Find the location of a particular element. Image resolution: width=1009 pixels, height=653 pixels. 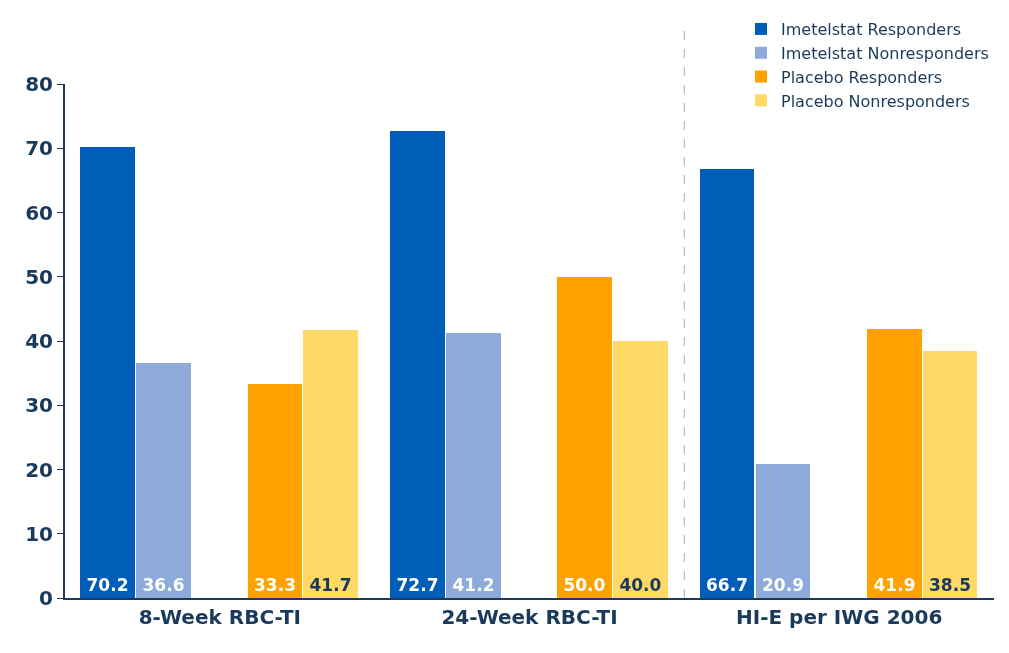

data-label: 70.2 is located at coordinates (107, 585).